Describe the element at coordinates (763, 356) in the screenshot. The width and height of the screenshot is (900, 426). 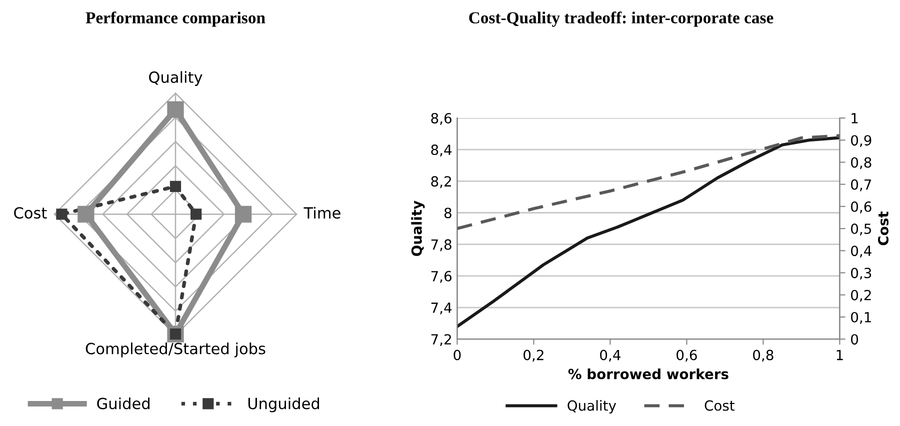
I see `x-tick-label: 0,8` at that location.